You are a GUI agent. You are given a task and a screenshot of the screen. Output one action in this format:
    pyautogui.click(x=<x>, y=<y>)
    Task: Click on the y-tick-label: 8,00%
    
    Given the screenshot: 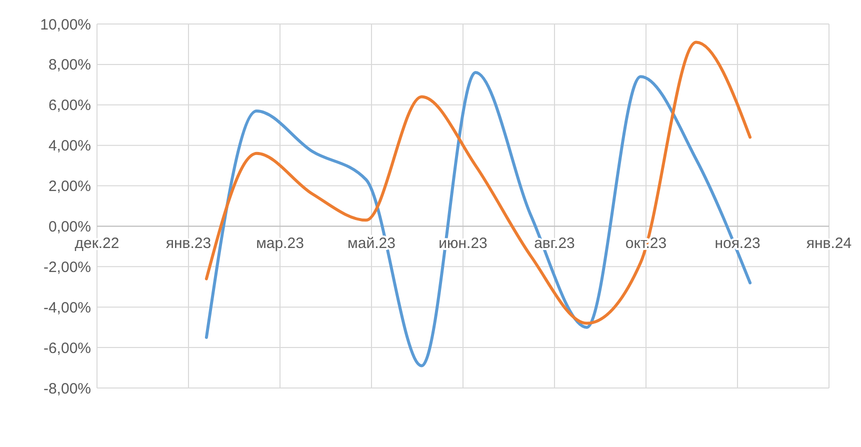 What is the action you would take?
    pyautogui.click(x=69, y=65)
    